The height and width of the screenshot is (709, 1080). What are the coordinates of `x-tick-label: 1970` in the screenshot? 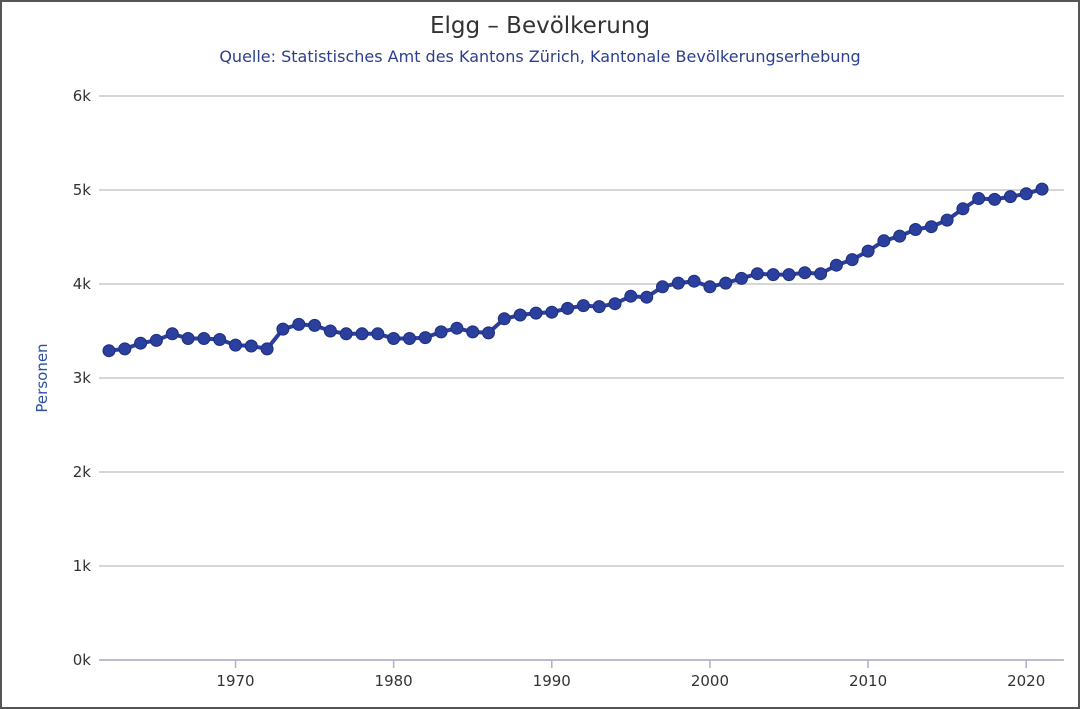 It's located at (235, 681).